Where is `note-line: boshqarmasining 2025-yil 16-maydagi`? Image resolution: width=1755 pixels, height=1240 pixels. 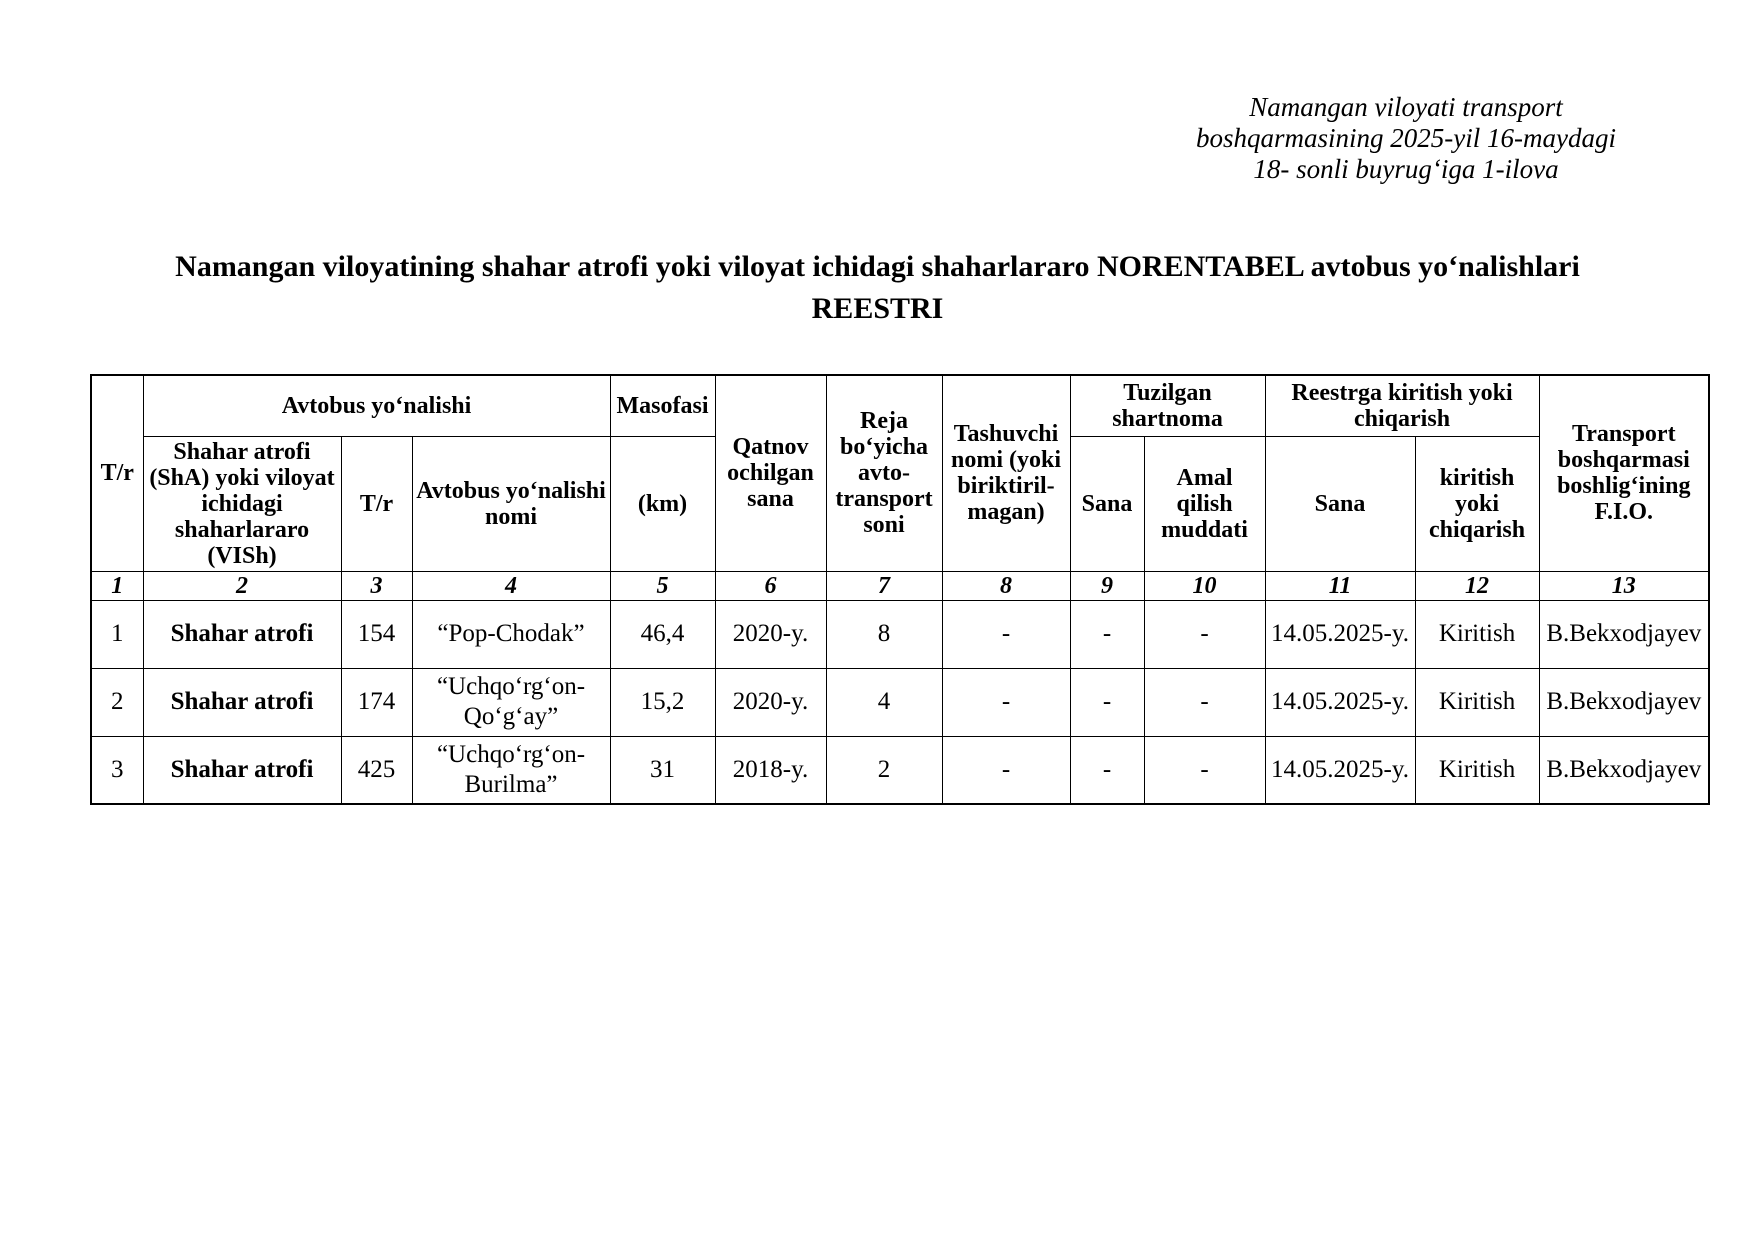 note-line: boshqarmasining 2025-yil 16-maydagi is located at coordinates (1406, 138).